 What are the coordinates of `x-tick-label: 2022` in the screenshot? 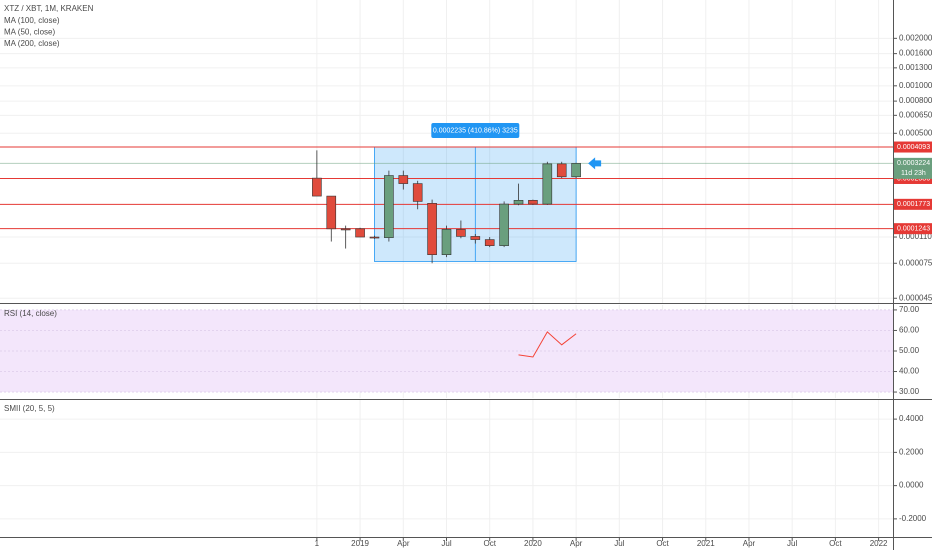 It's located at (879, 543).